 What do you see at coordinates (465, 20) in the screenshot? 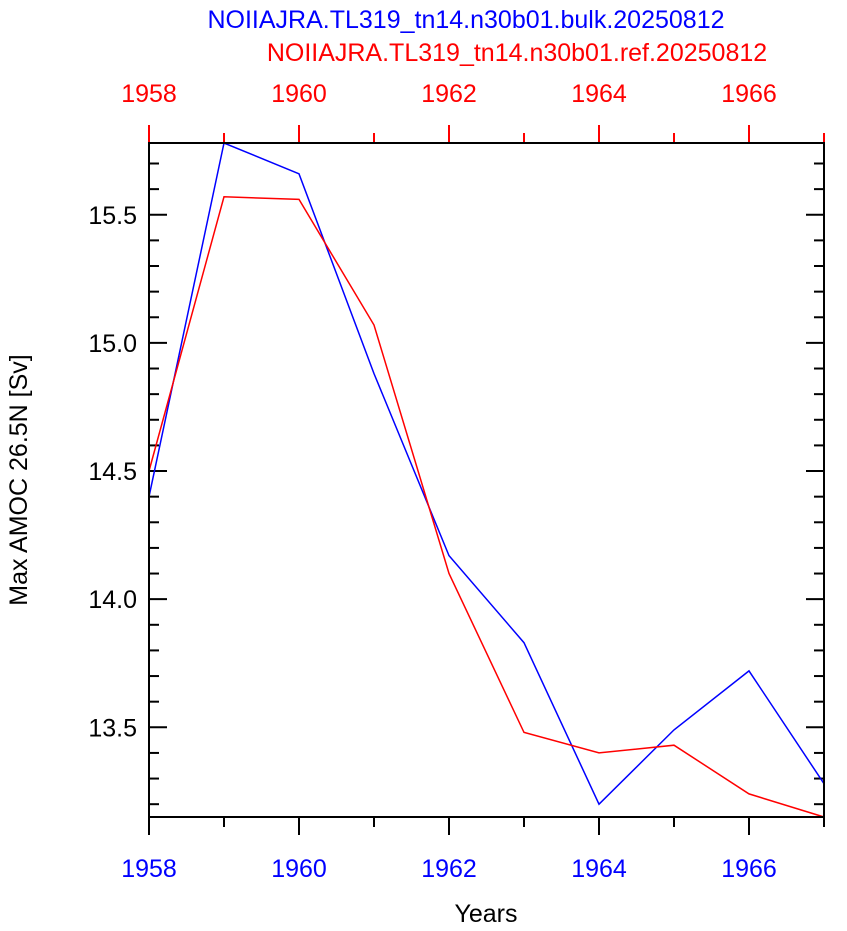
I see `chart-title-bulk: NOIIAJRA.TL319_tn14.n30b01.bulk.20250812` at bounding box center [465, 20].